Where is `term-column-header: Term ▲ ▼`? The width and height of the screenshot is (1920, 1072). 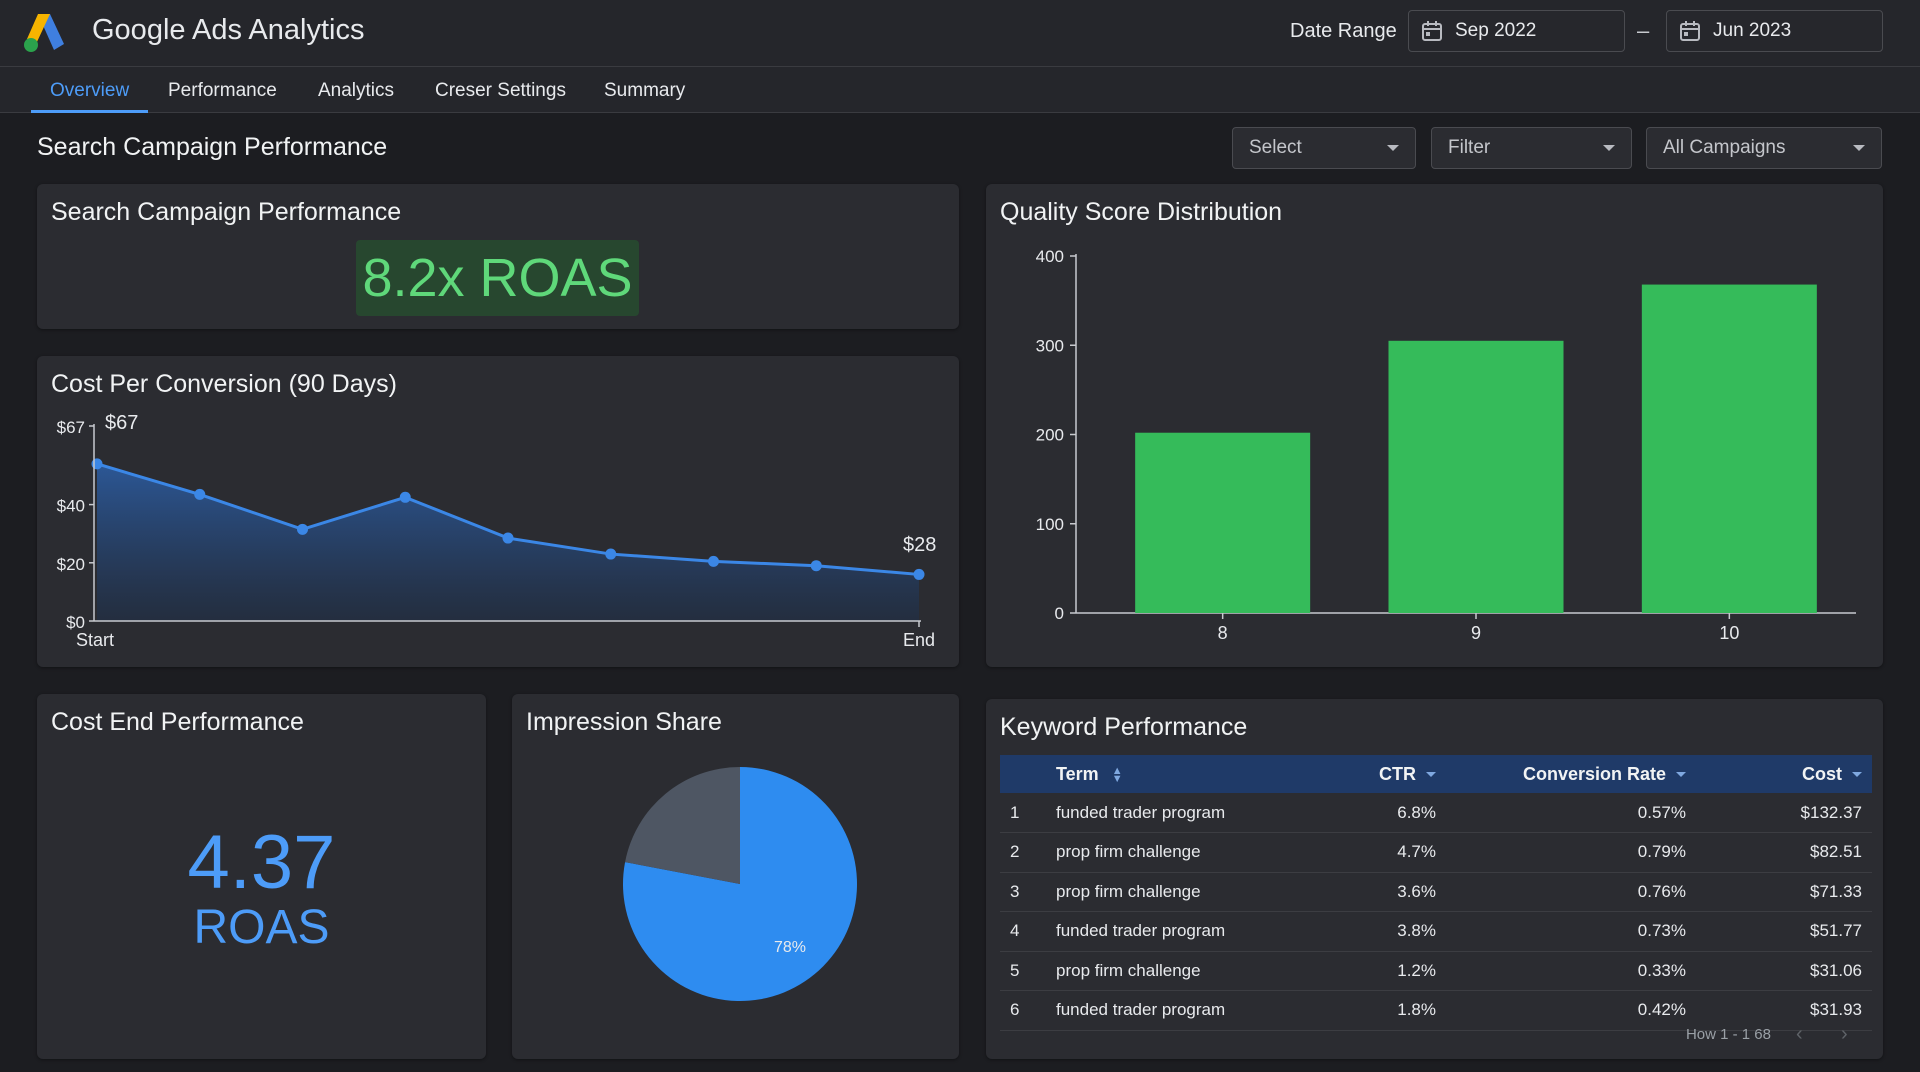 term-column-header: Term ▲ ▼ is located at coordinates (1186, 774).